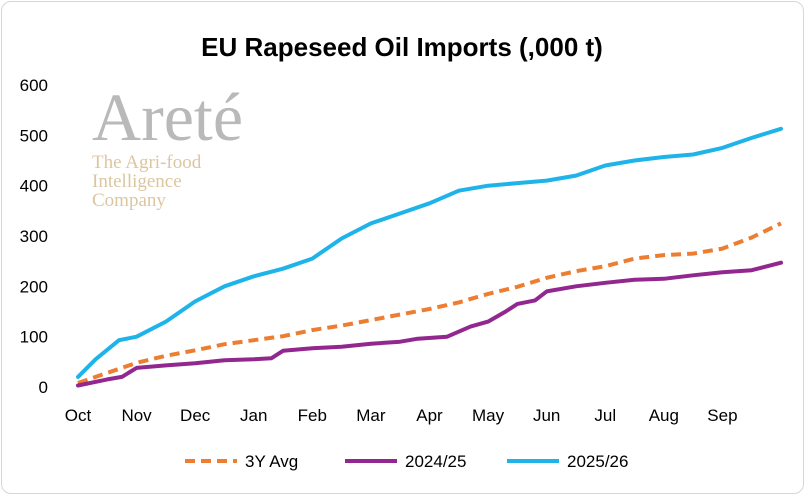 This screenshot has height=495, width=805. What do you see at coordinates (43, 387) in the screenshot?
I see `y-tick-label: 0` at bounding box center [43, 387].